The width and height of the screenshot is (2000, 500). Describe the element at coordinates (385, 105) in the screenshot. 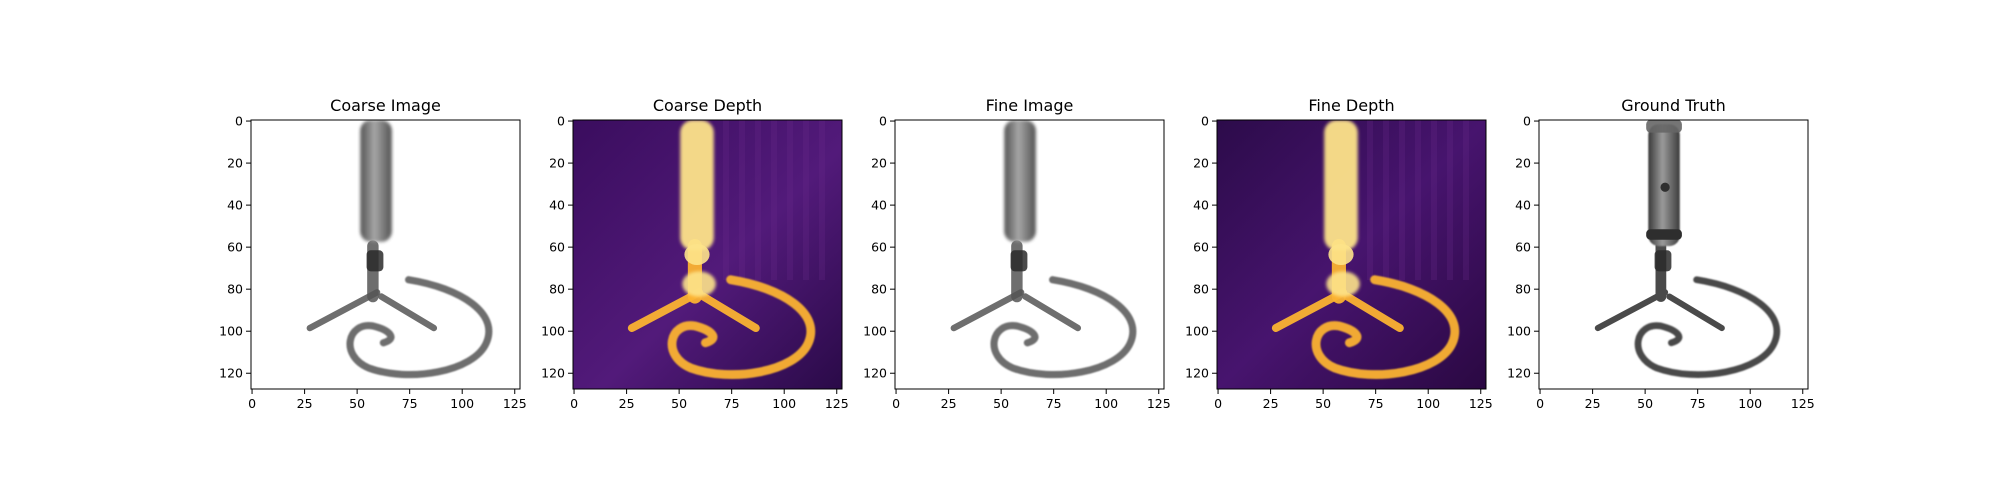

I see `panel-title: Coarse Image` at that location.